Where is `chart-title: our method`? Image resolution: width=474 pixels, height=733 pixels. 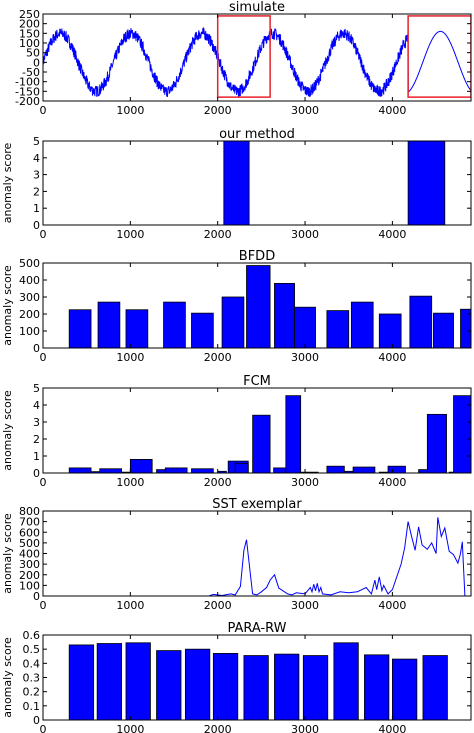
chart-title: our method is located at coordinates (257, 134).